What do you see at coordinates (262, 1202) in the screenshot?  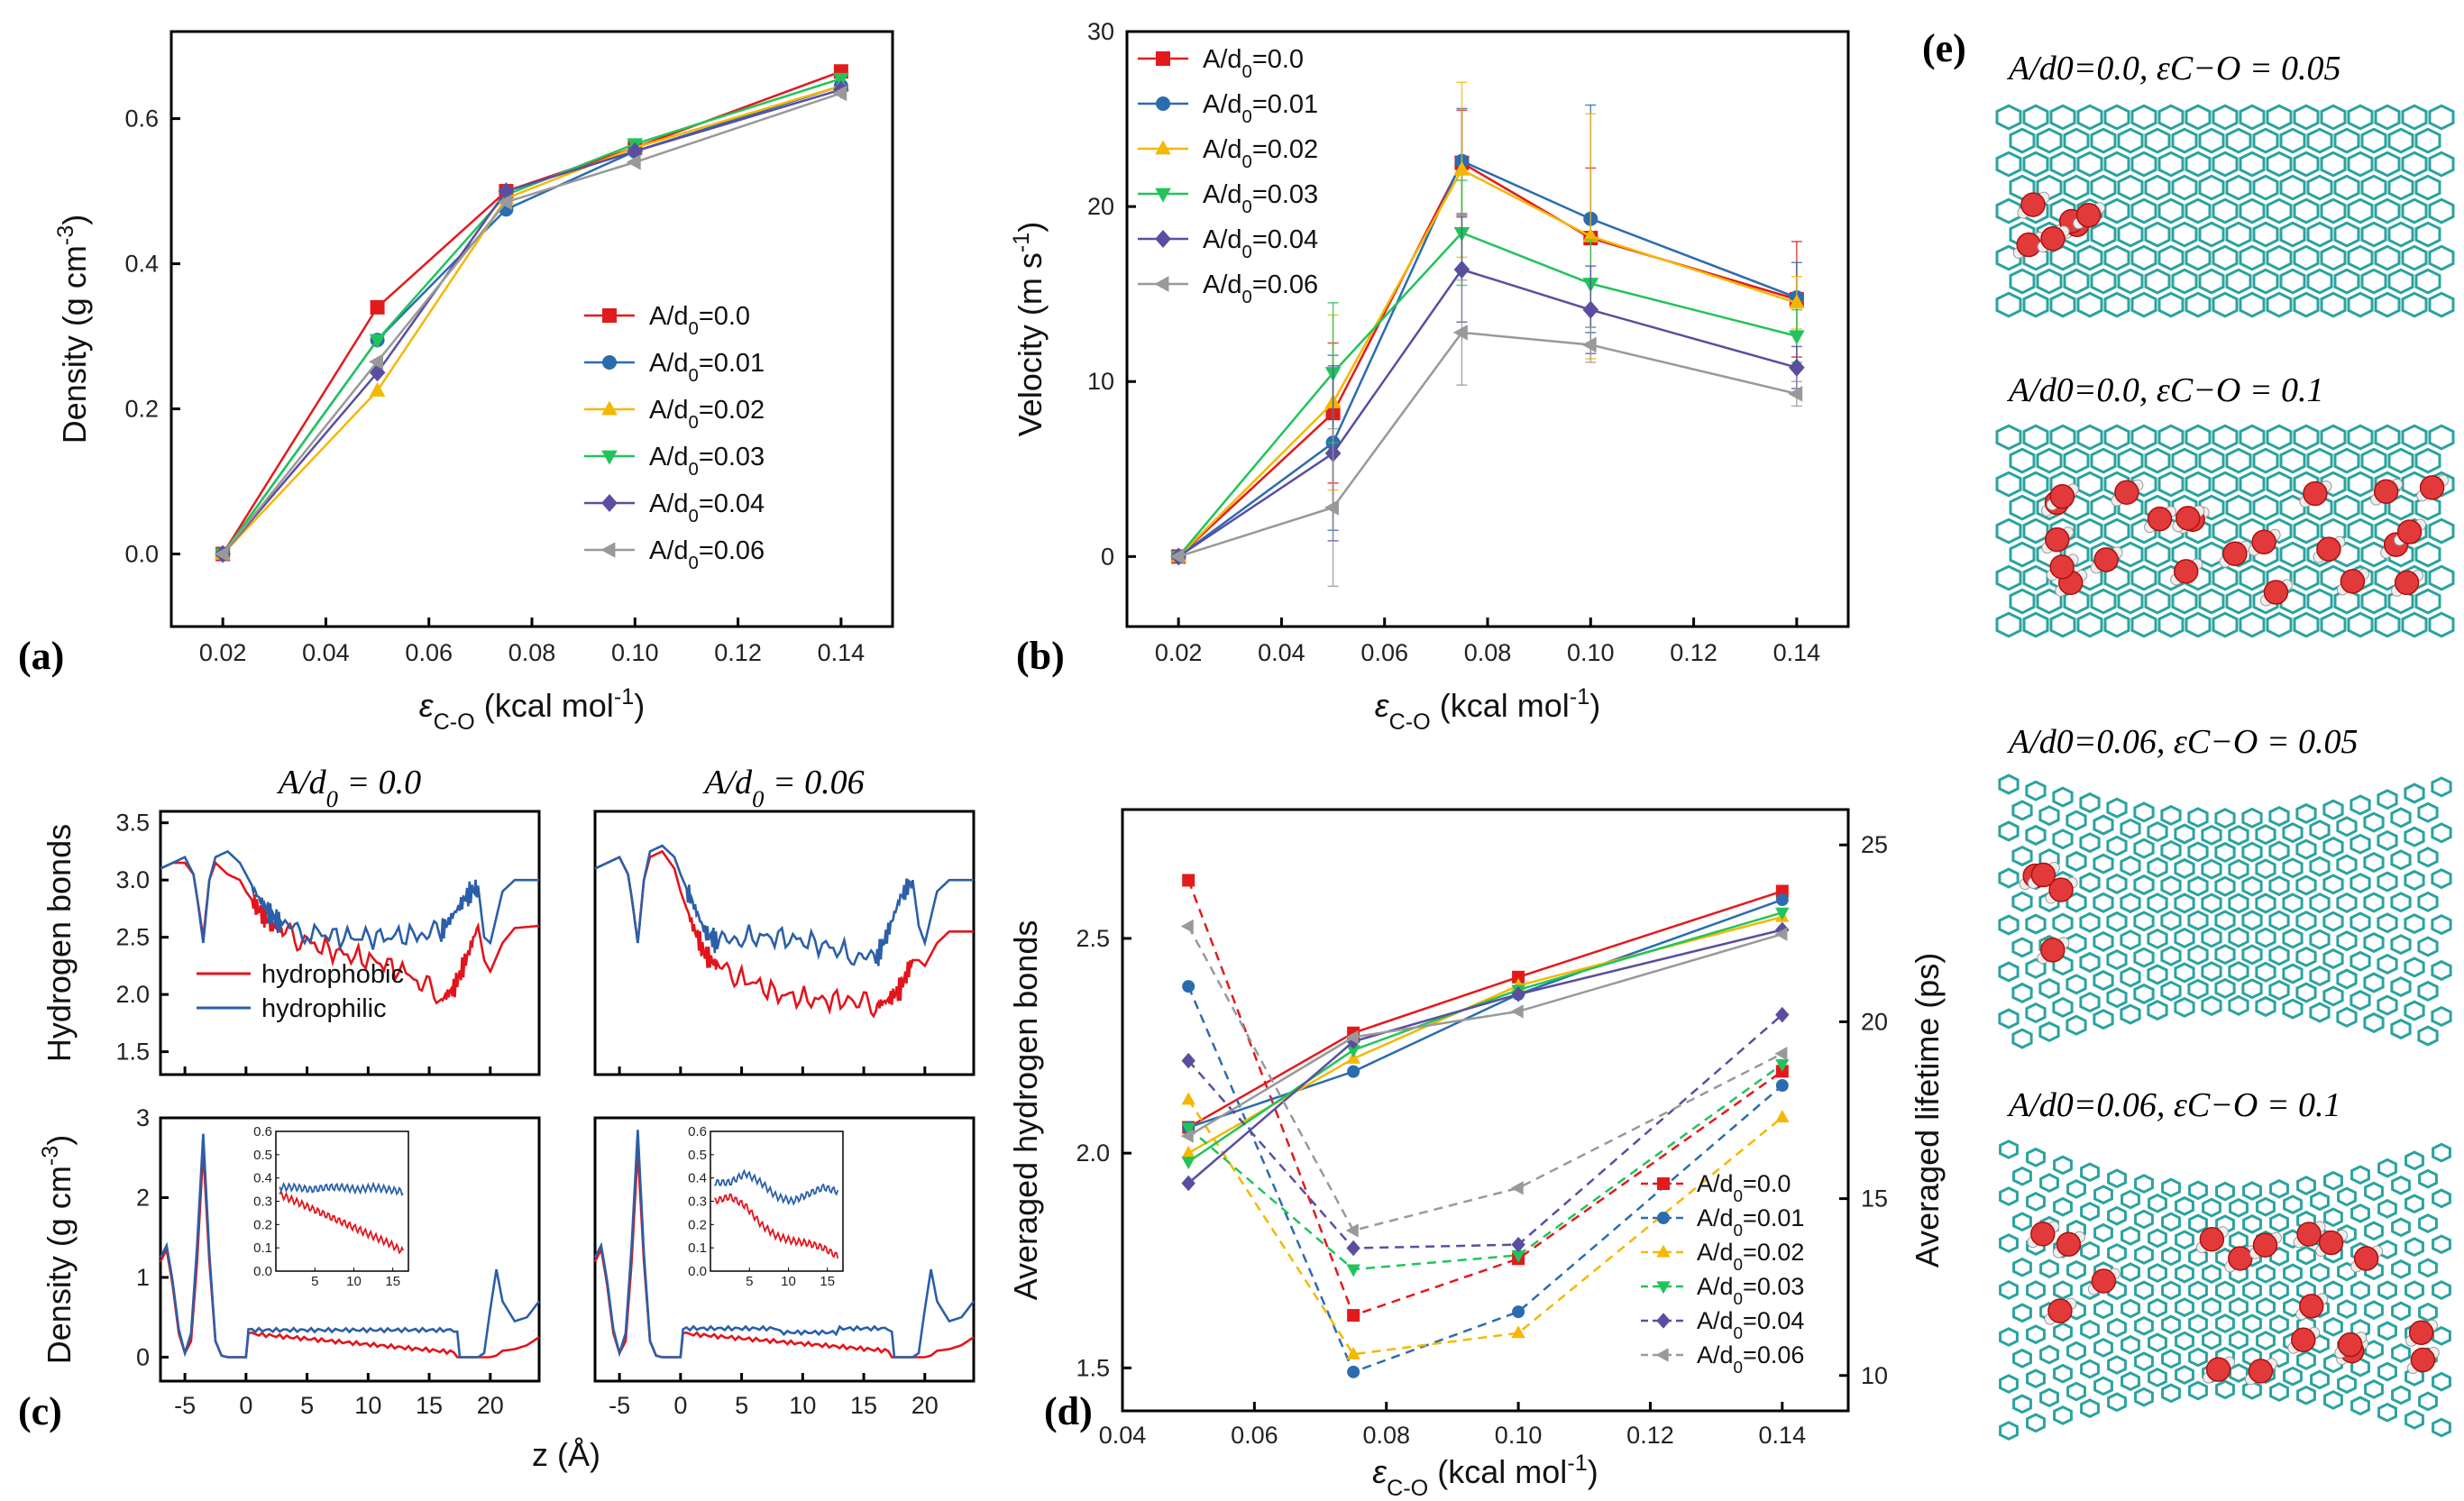 I see `inset-y-tick-label: 0.3` at bounding box center [262, 1202].